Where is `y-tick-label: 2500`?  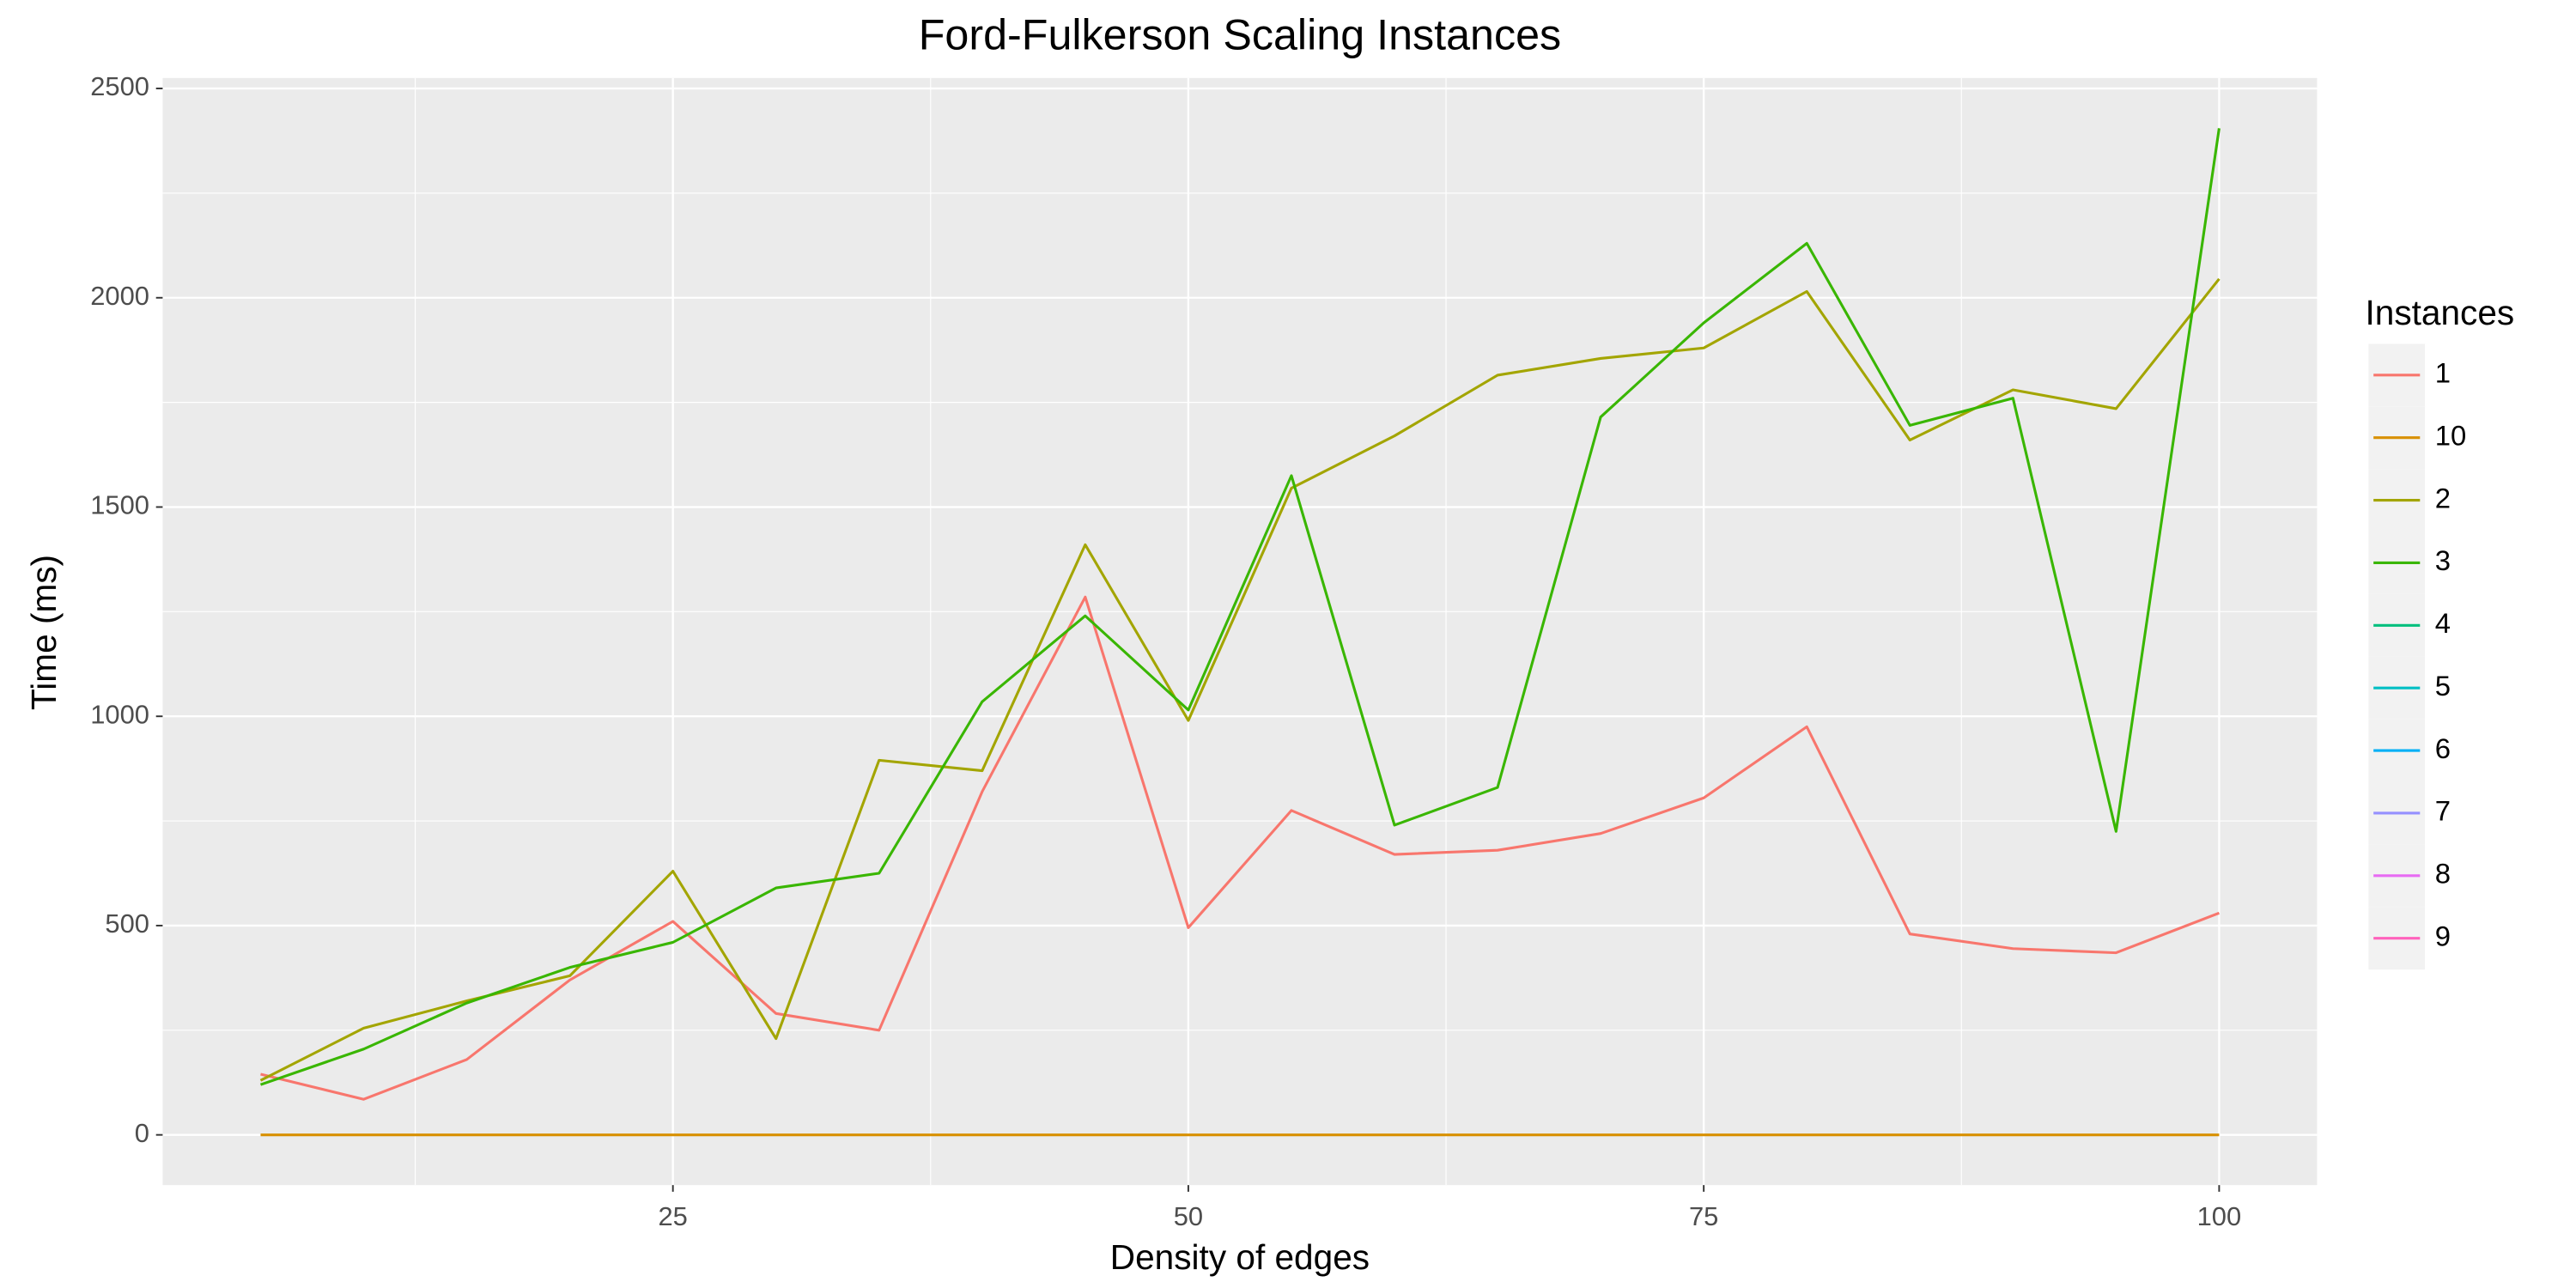
y-tick-label: 2500 is located at coordinates (119, 86).